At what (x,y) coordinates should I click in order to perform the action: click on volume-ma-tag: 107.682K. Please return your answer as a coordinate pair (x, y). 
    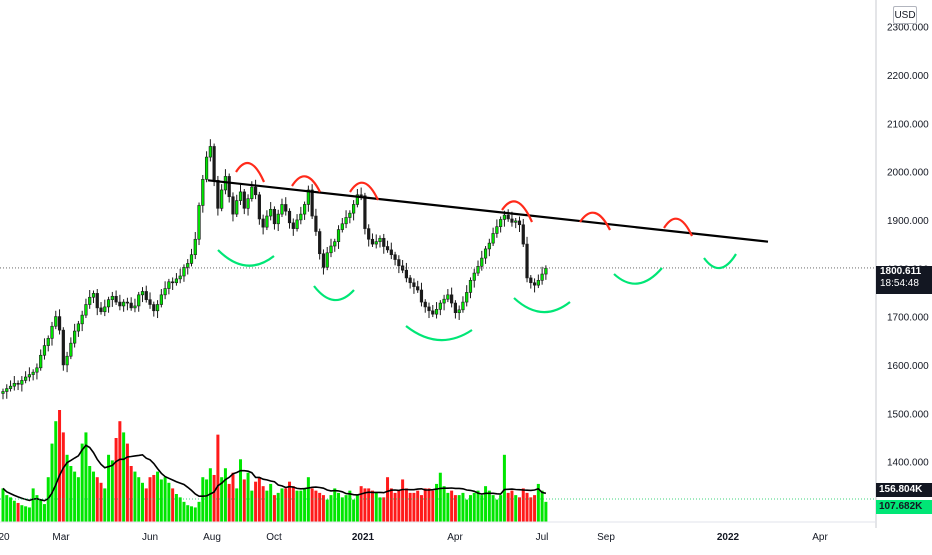
    Looking at the image, I should click on (904, 507).